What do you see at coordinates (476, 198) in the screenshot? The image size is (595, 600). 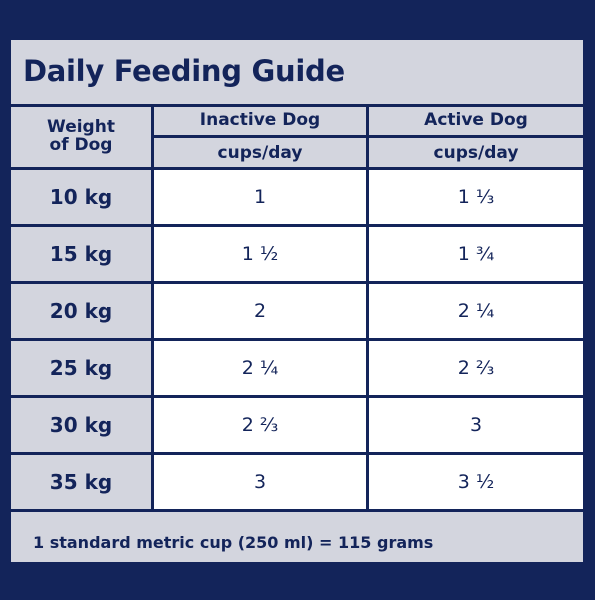 I see `row-active-value: 1 ⅓` at bounding box center [476, 198].